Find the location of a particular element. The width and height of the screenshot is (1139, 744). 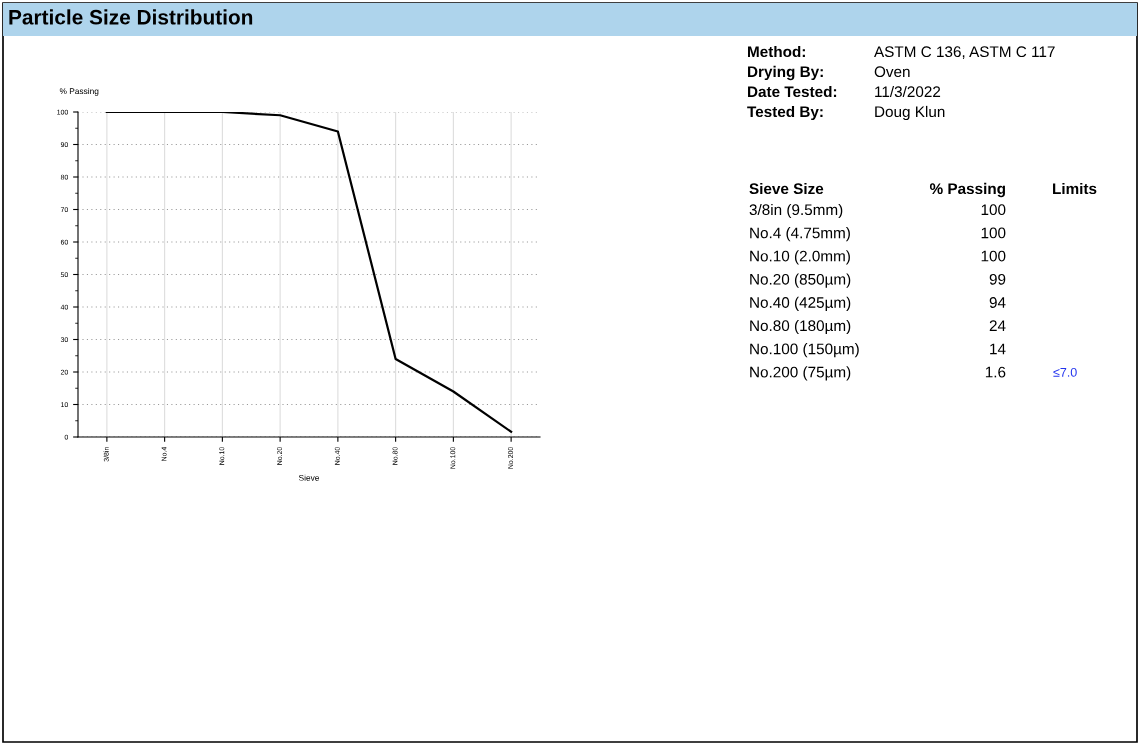

text: Method: is located at coordinates (776, 51).